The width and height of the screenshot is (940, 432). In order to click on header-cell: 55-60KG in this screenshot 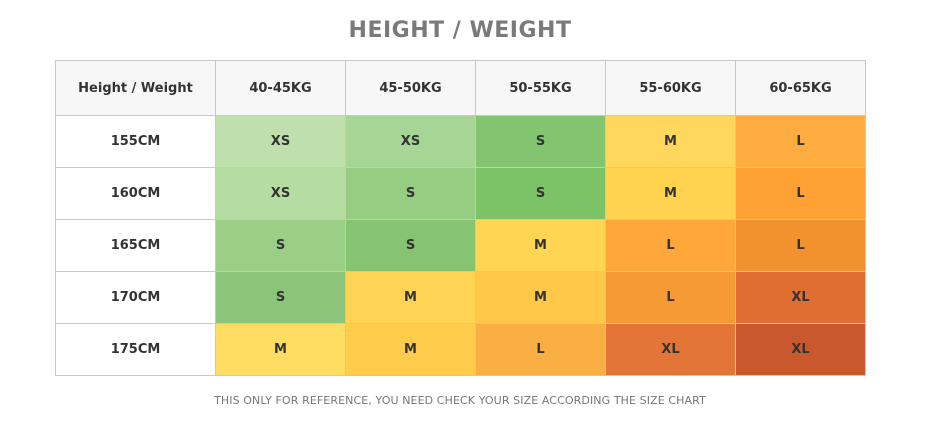, I will do `click(670, 88)`.